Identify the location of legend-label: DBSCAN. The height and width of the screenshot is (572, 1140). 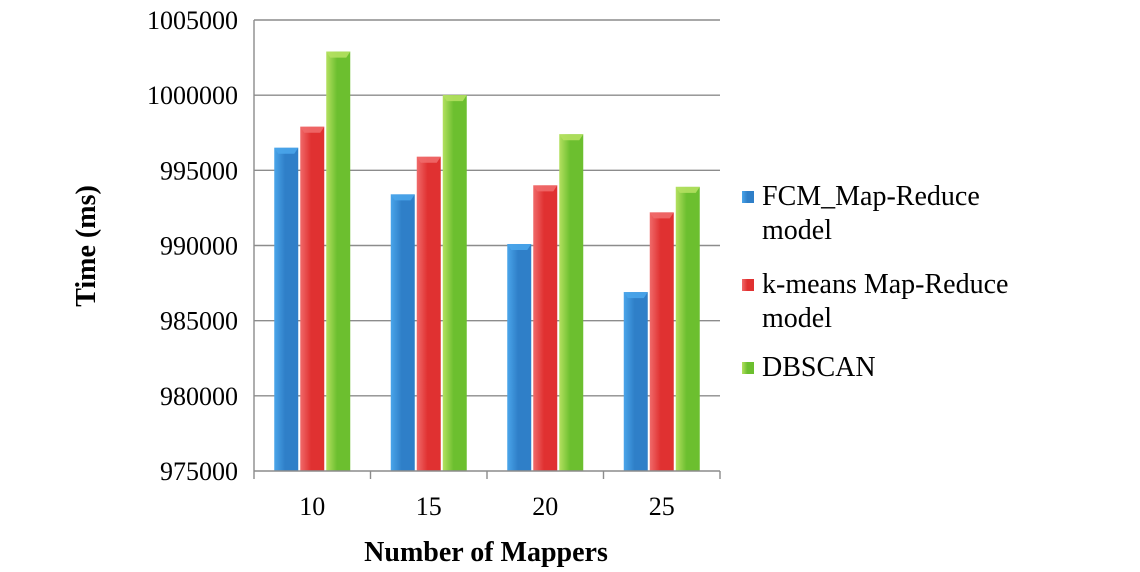
(819, 367).